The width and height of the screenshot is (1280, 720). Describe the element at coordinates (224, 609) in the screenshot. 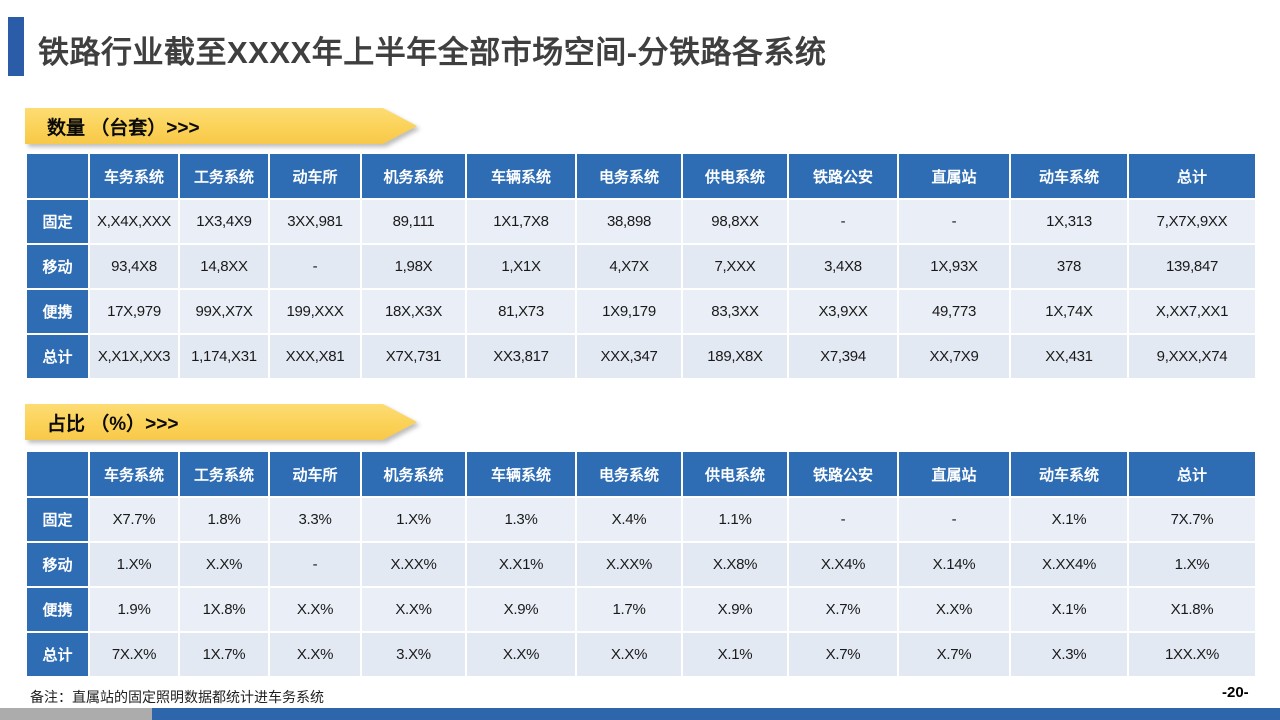

I see `data-cell: 1X.8%` at that location.